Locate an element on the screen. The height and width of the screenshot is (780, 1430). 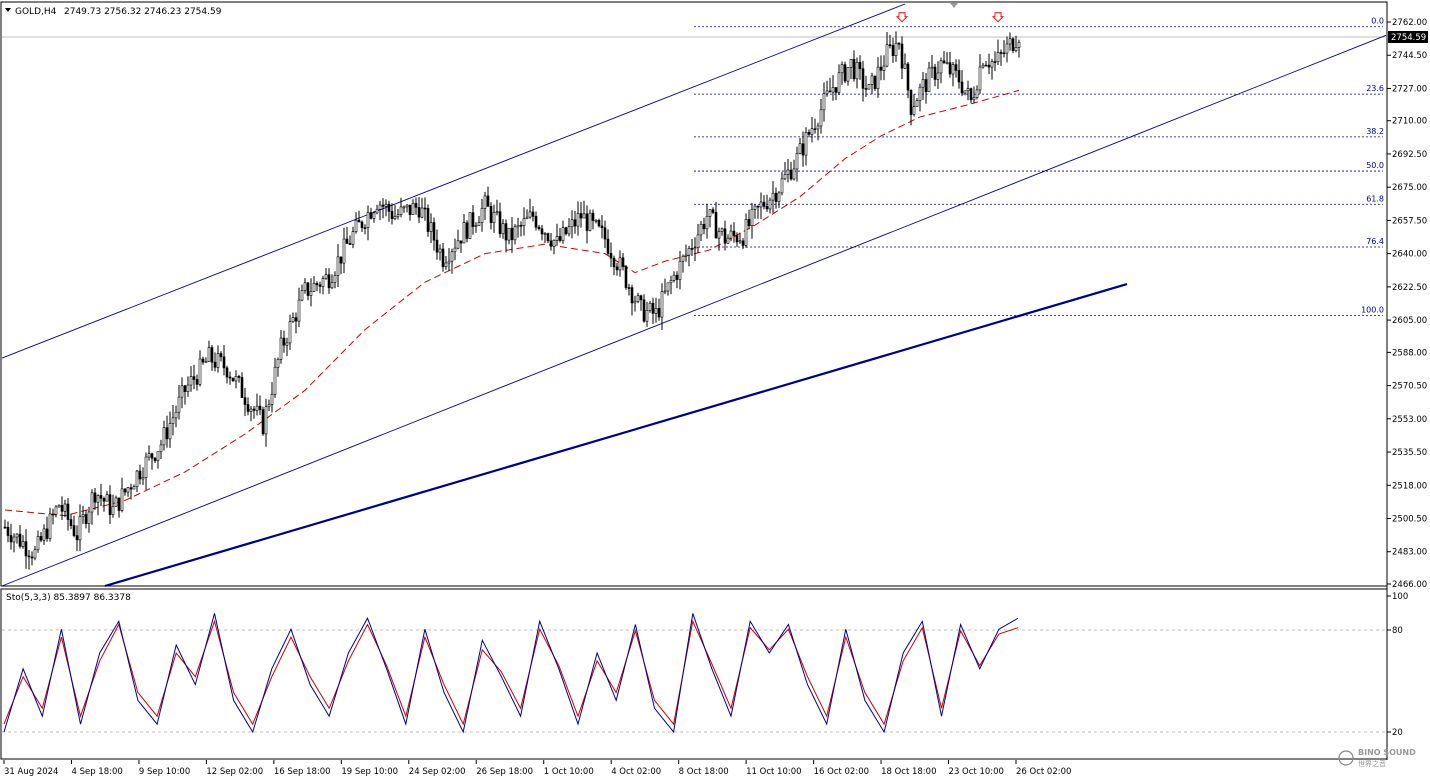
scroll-marker-icon is located at coordinates (954, 5).